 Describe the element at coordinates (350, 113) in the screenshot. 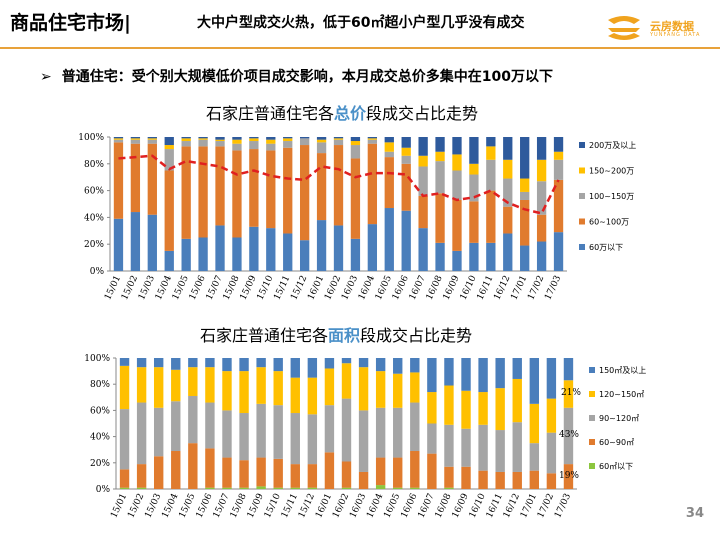

I see `chart1-title-highlight: 总价` at that location.